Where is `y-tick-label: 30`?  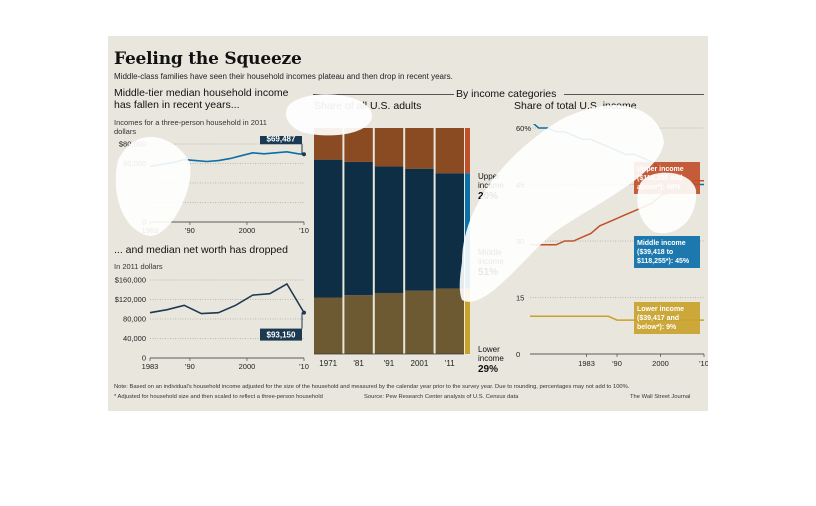
y-tick-label: 30 is located at coordinates (520, 241).